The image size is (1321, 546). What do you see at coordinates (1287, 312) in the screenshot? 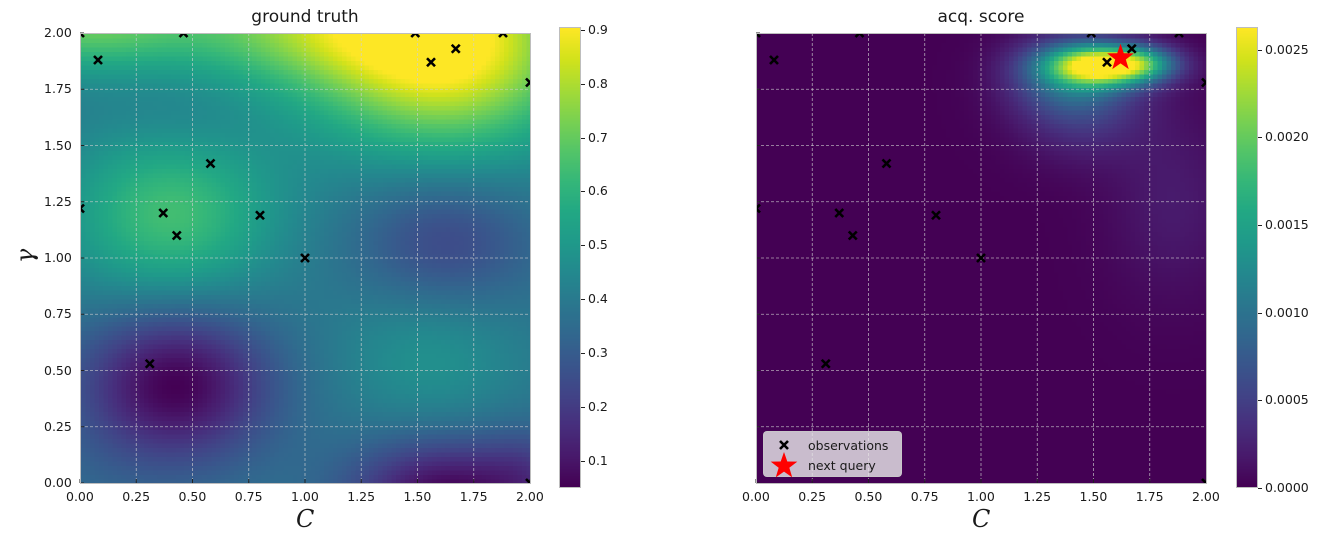
I see `colorbar-tick-label: 0.0010` at bounding box center [1287, 312].